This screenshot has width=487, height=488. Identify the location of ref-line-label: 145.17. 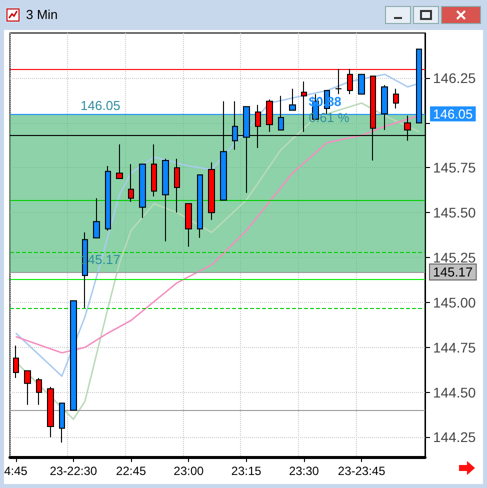
(453, 272).